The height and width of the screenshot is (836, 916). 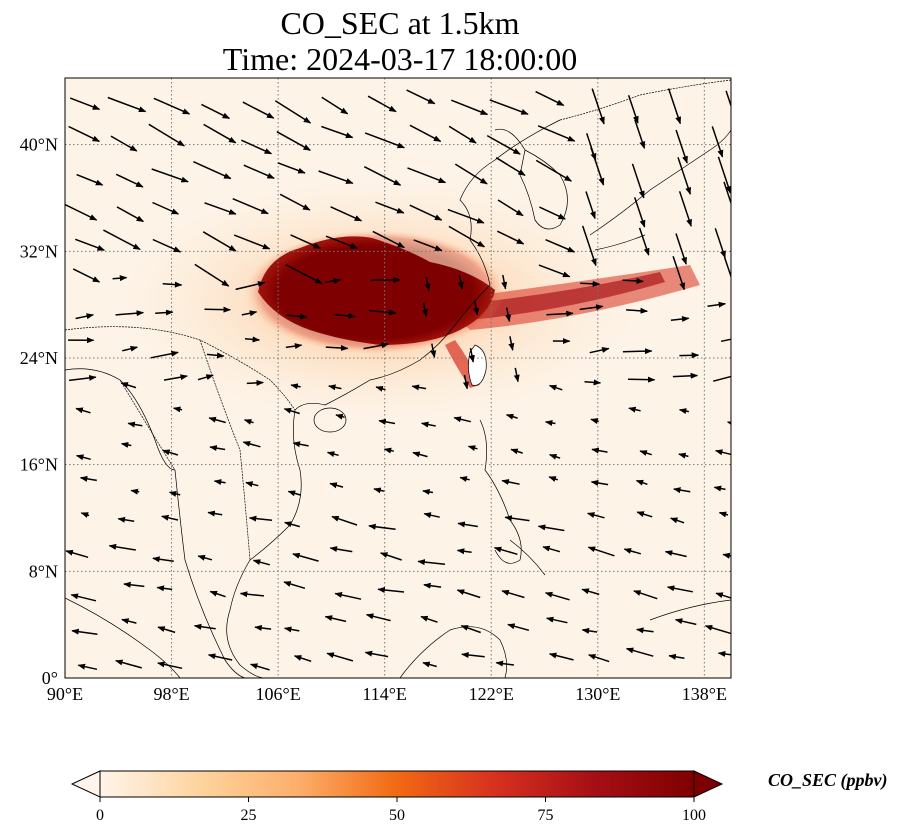 I want to click on map-title-line-2: Time: 2024-03-17 18:00:00, so click(x=400, y=59).